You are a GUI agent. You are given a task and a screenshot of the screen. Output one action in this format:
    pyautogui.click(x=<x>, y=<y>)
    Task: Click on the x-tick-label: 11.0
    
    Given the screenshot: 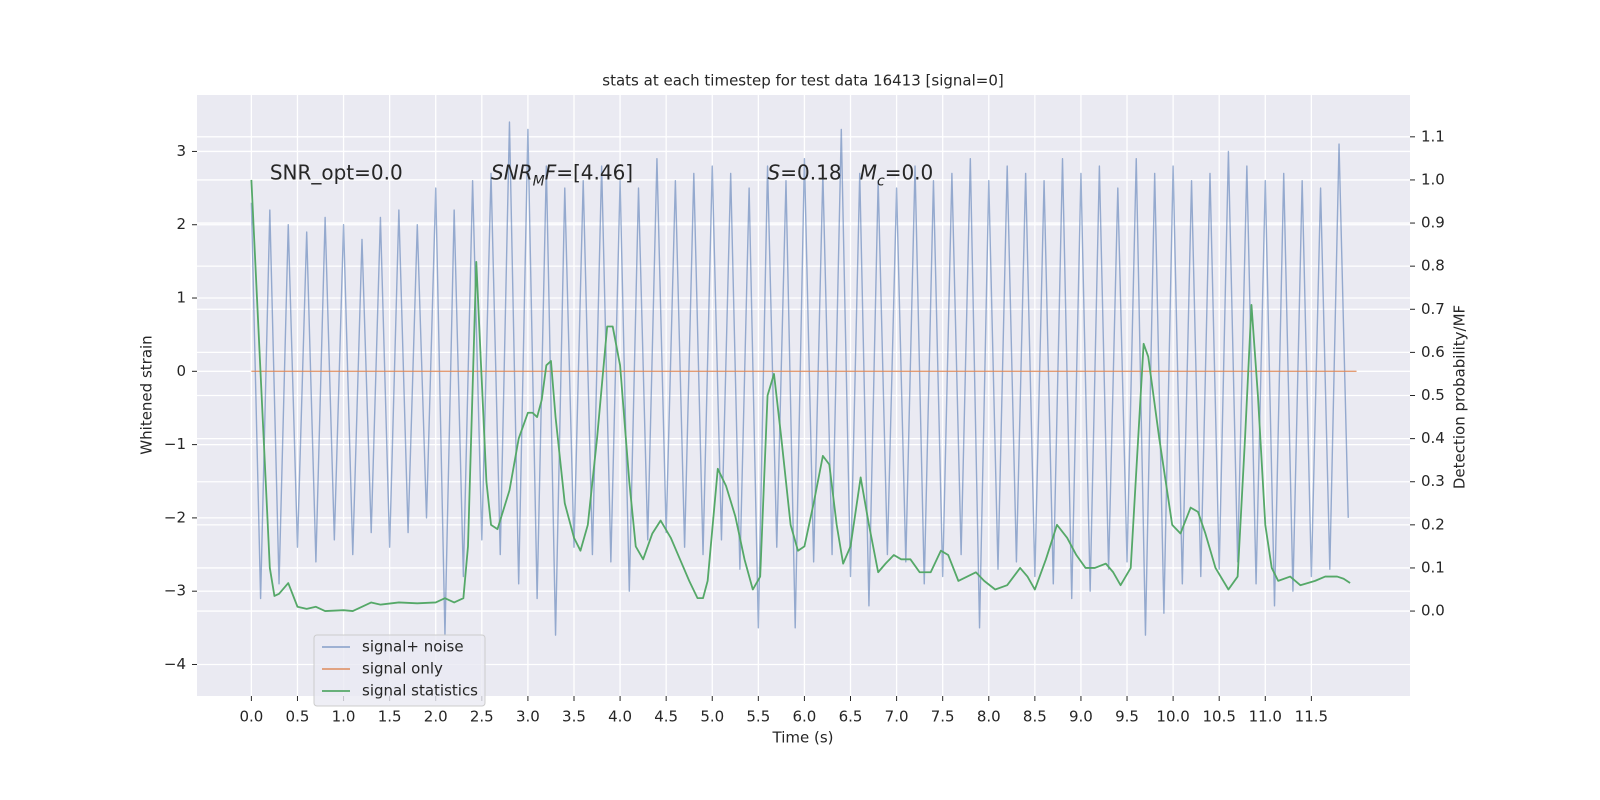 What is the action you would take?
    pyautogui.click(x=1265, y=717)
    